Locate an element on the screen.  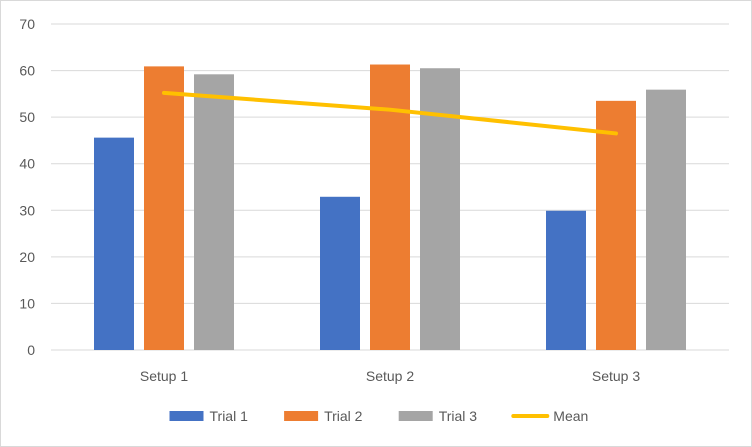
y-tick-label: 60 is located at coordinates (27, 71).